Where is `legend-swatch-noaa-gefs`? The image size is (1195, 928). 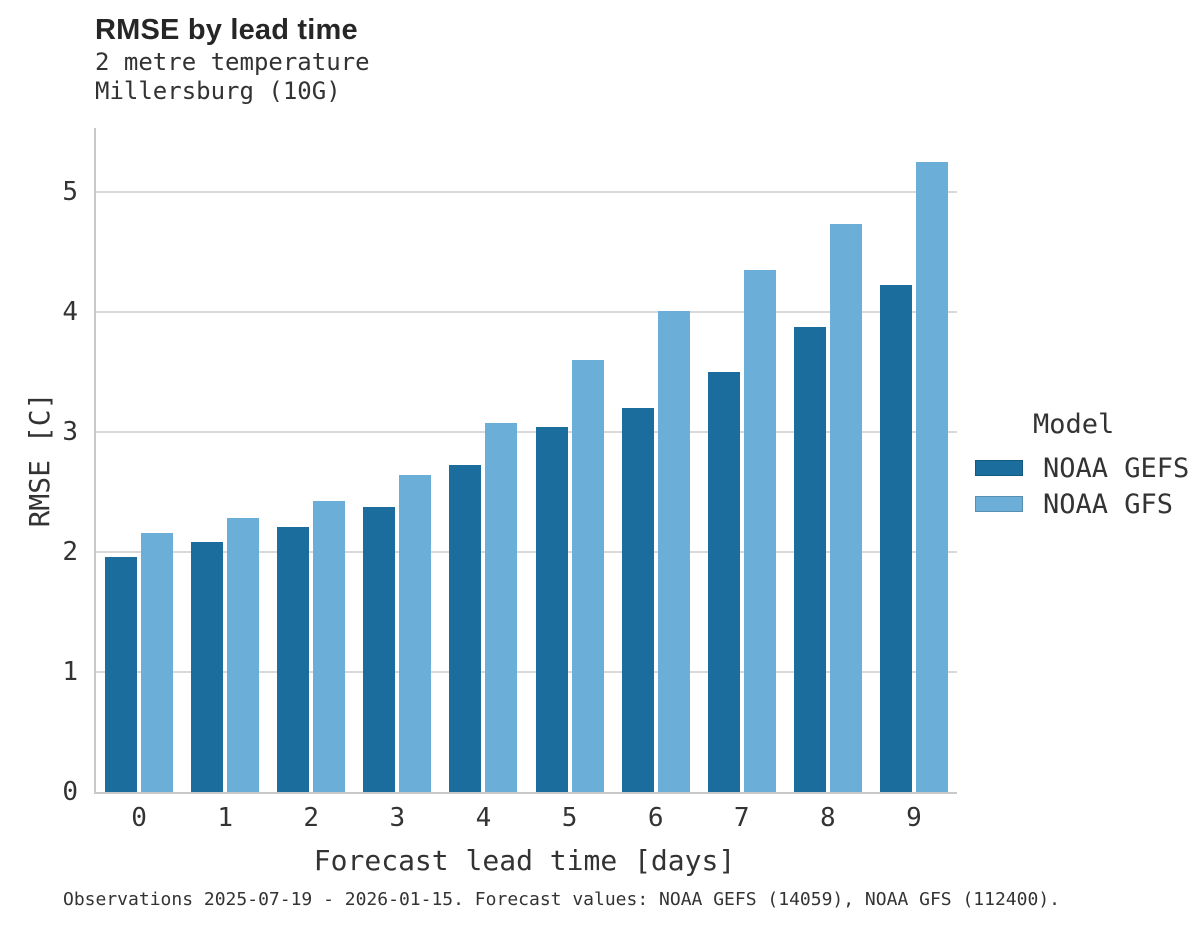 legend-swatch-noaa-gefs is located at coordinates (999, 468).